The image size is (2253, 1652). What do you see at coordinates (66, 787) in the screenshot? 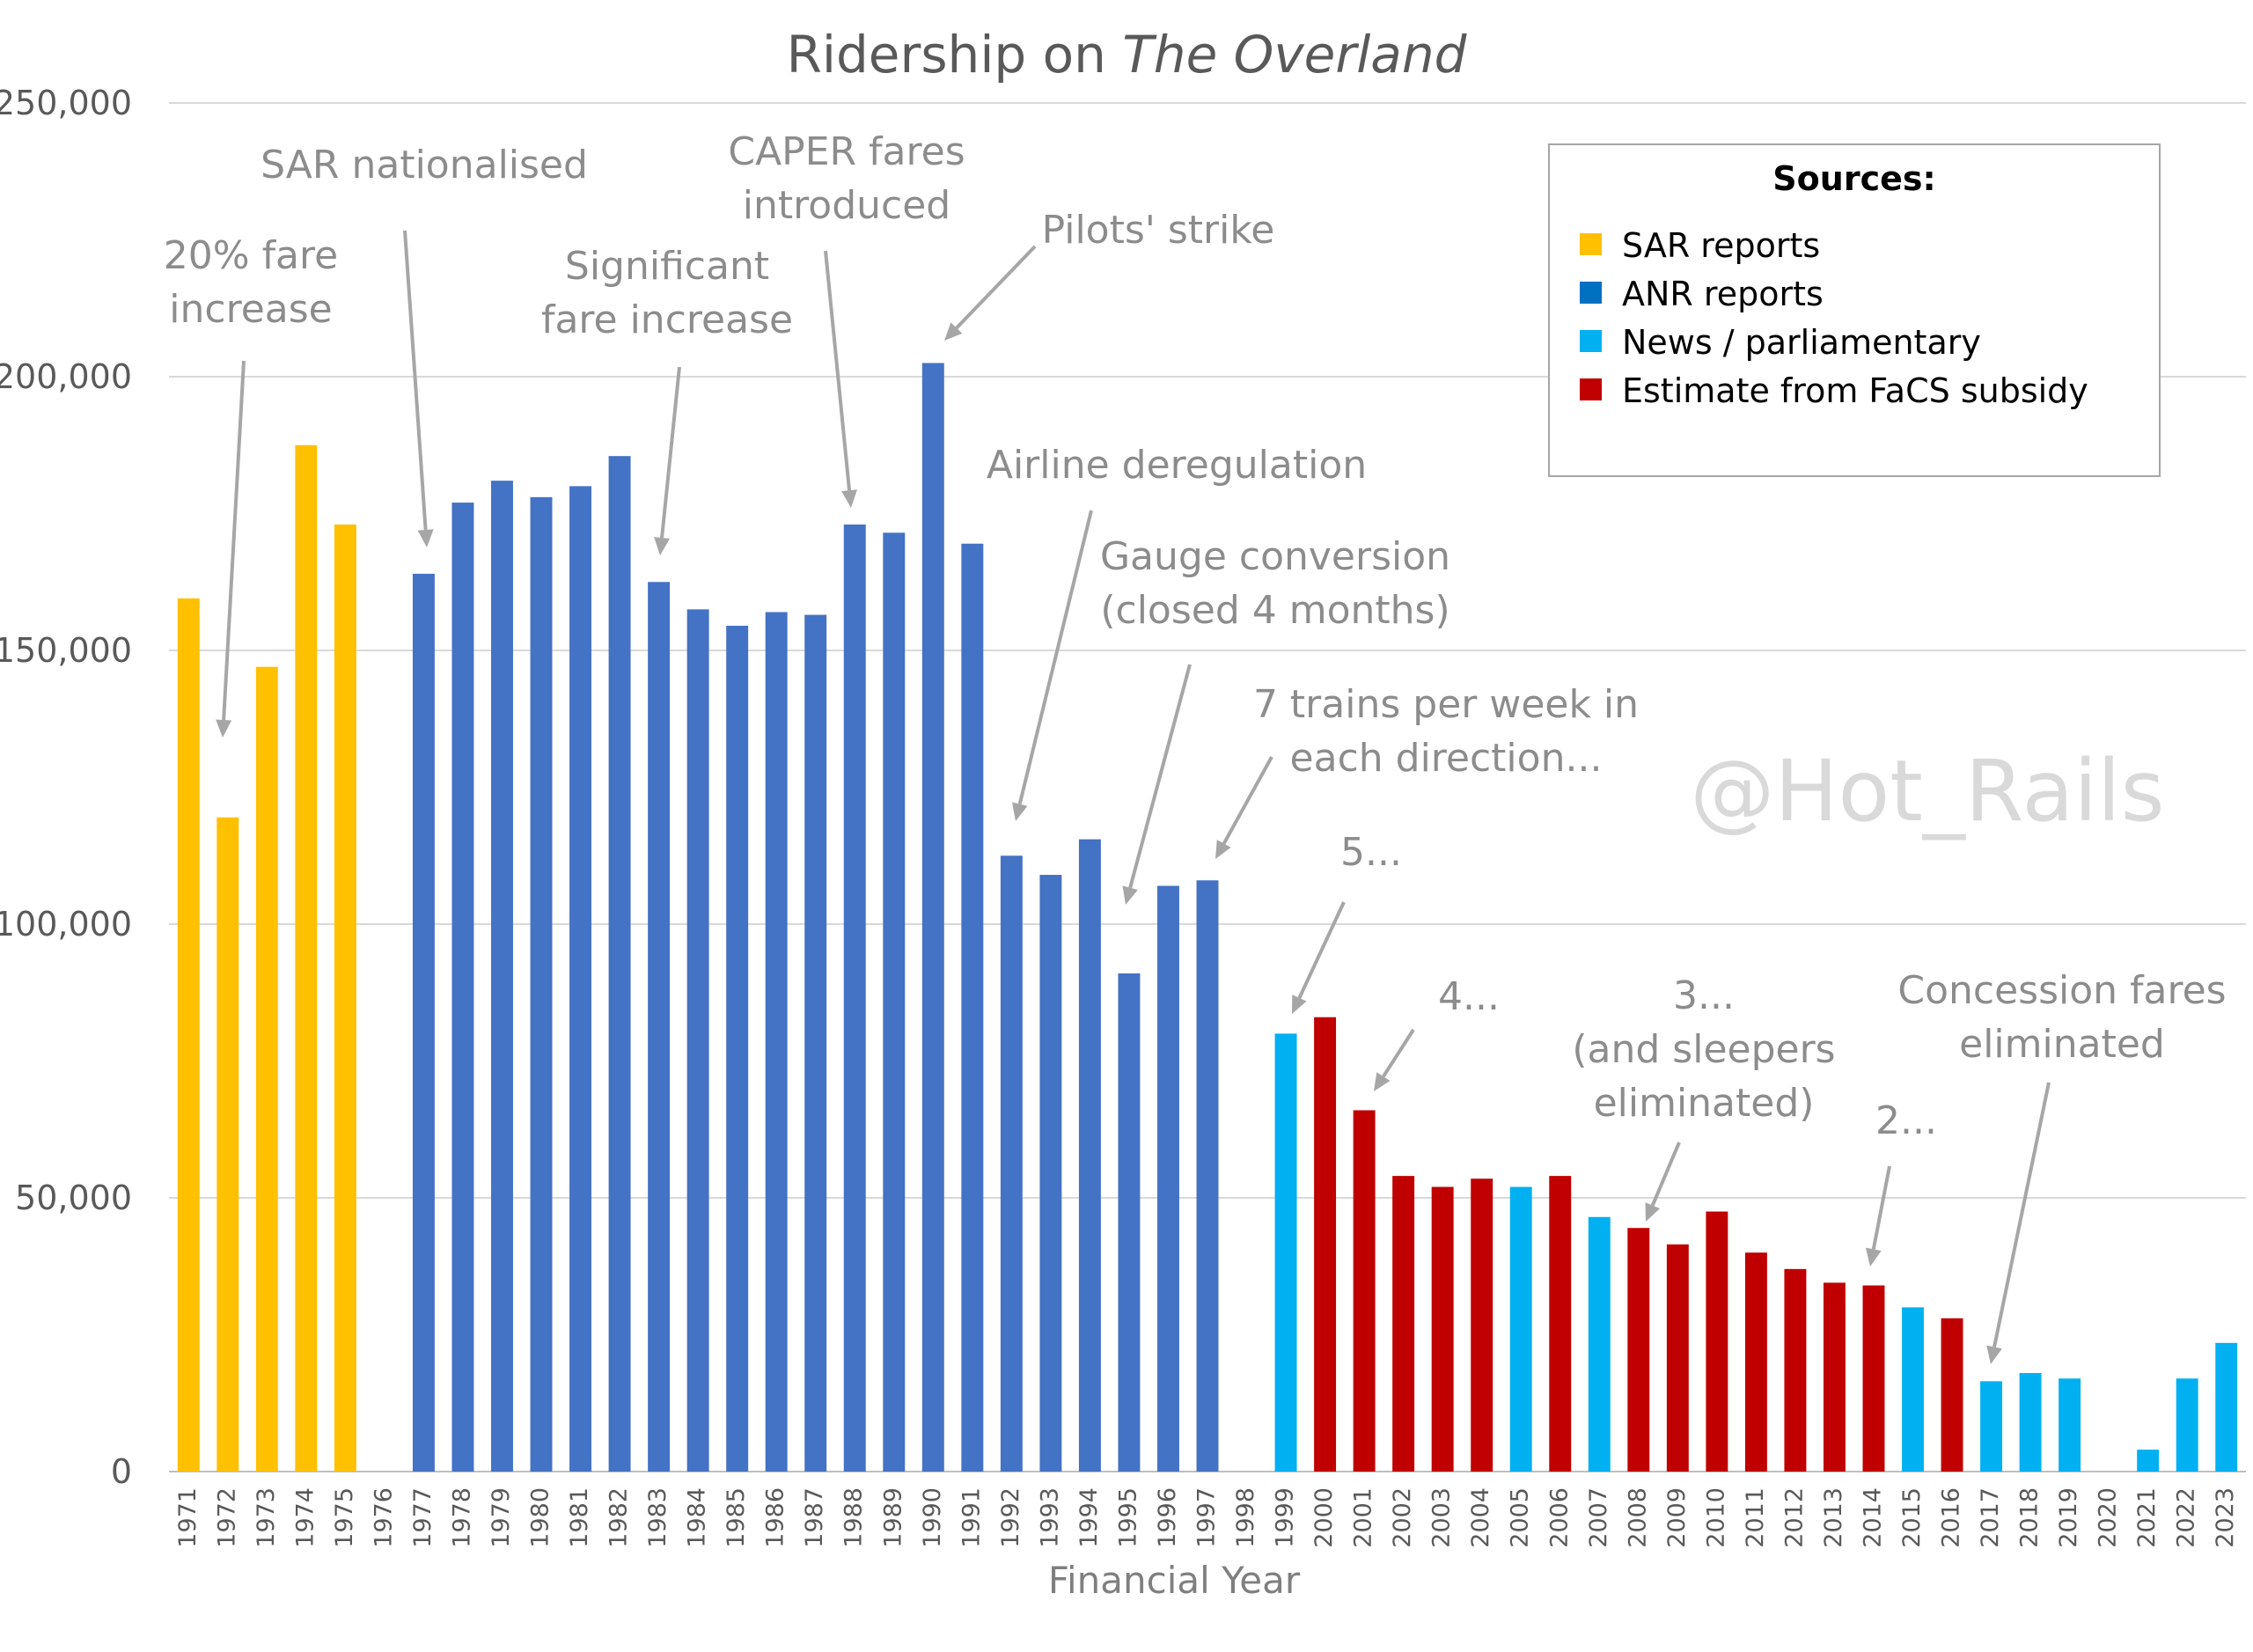
I see `y-axis-ticks: 0 50,000 100,000 150,000 200,000 250,000` at bounding box center [66, 787].